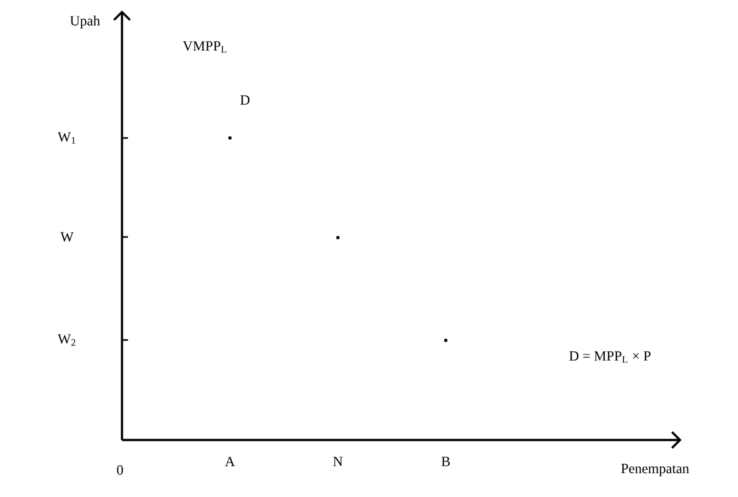 Image resolution: width=738 pixels, height=497 pixels. Describe the element at coordinates (67, 237) in the screenshot. I see `text: W` at that location.